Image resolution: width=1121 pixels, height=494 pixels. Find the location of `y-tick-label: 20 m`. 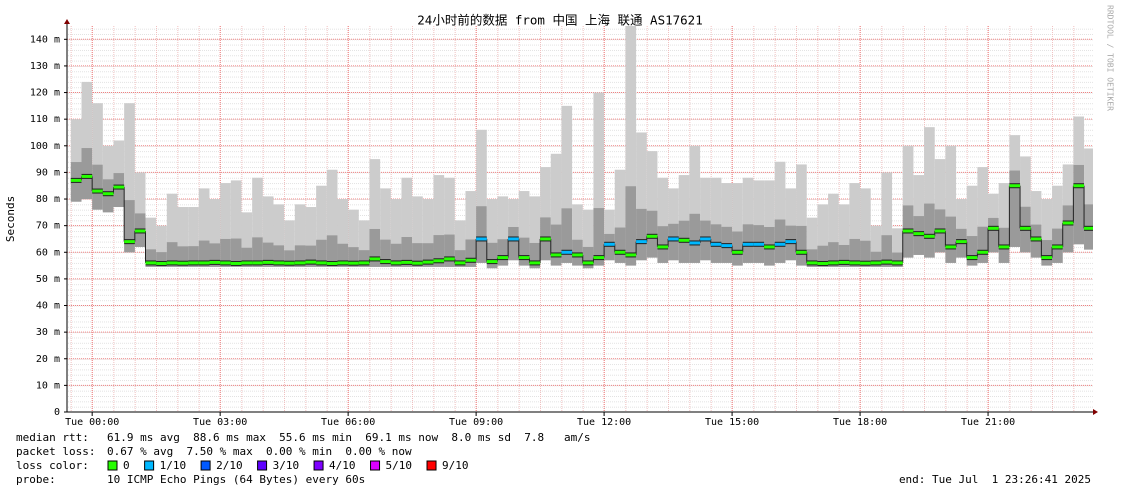

y-tick-label: 20 m is located at coordinates (48, 359).